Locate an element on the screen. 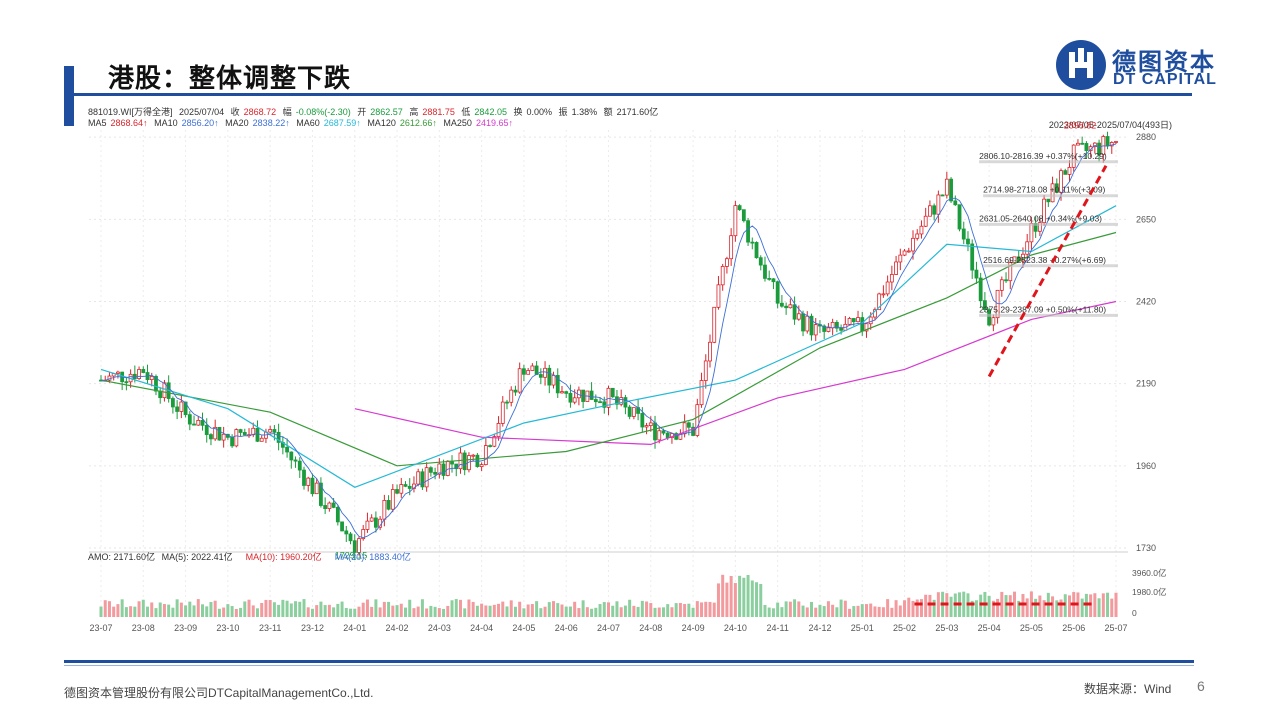  x-tick-label: 24-11 is located at coordinates (777, 628).